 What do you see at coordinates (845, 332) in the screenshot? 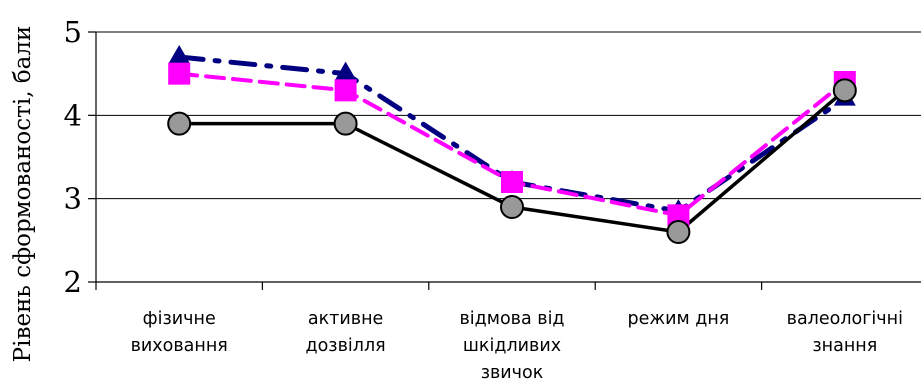
I see `x-tick-label: валеологічні знання` at bounding box center [845, 332].